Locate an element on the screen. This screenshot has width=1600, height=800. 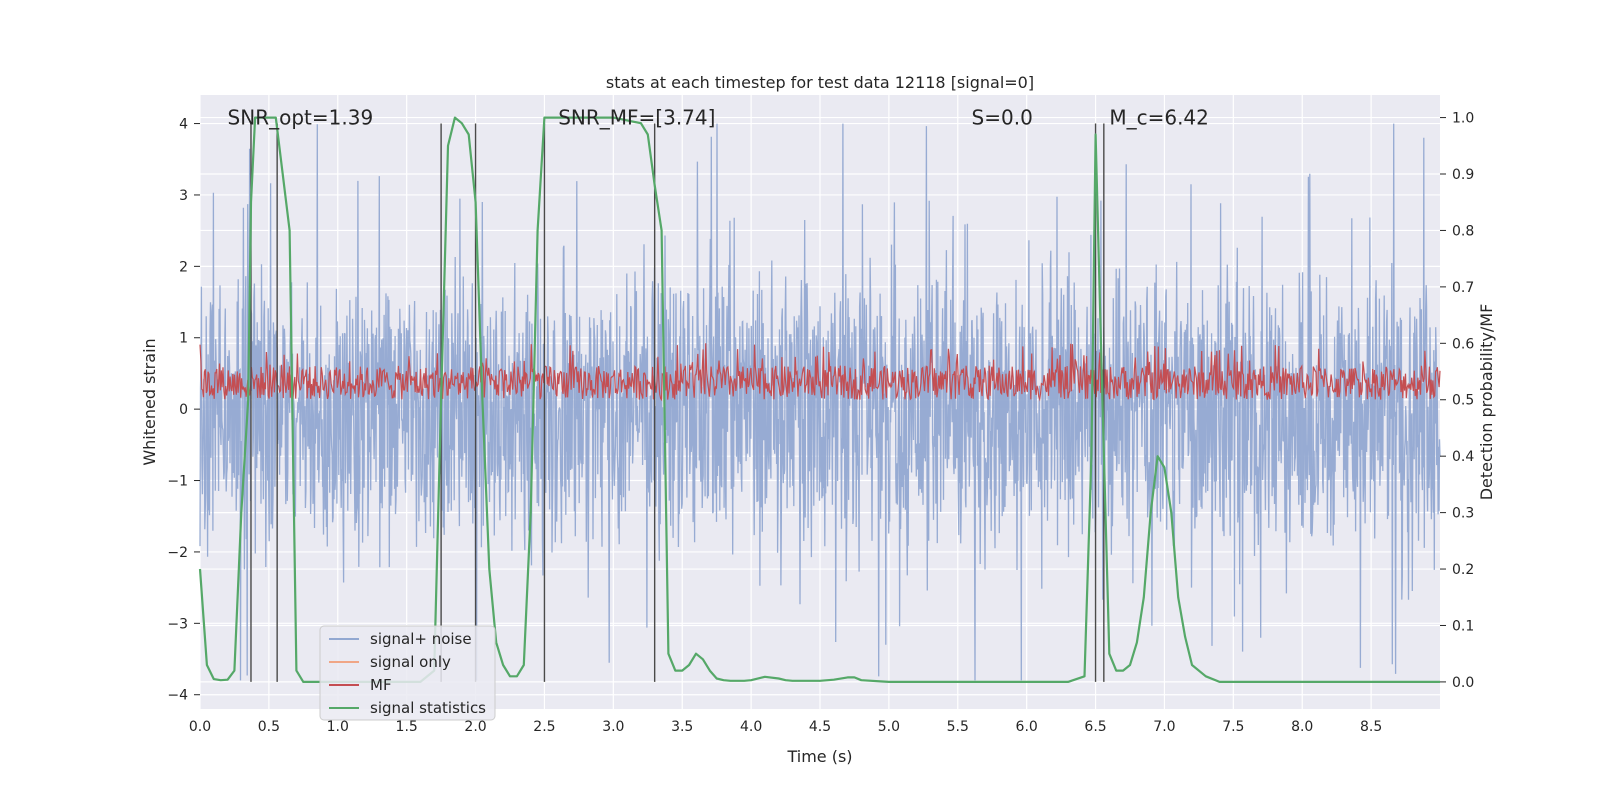
y-tick-label: 4 is located at coordinates (183, 125).